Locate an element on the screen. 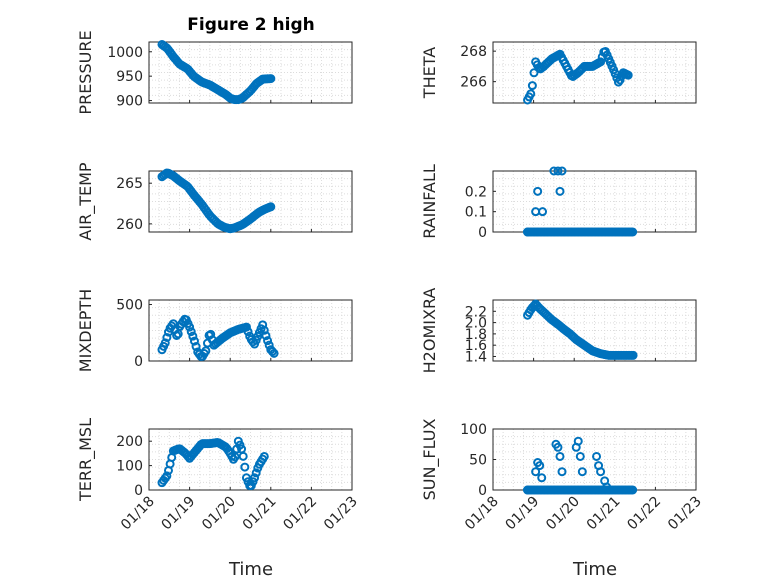 Image resolution: width=778 pixels, height=583 pixels. panel-mixdepth: 0 500 MIXDEPTH is located at coordinates (214, 330).